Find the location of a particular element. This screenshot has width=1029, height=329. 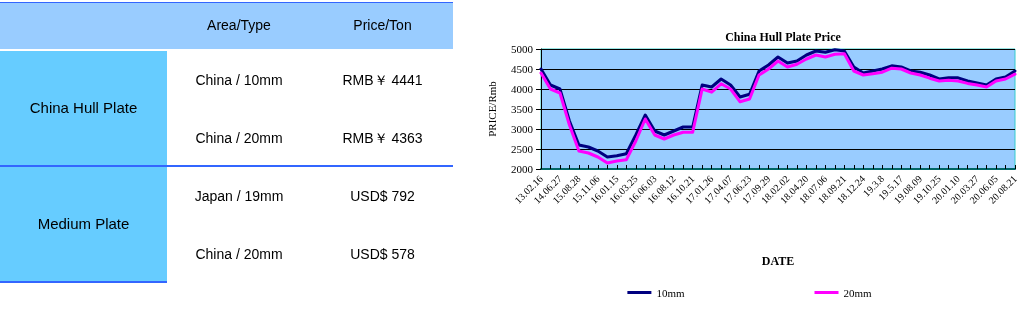

legend-label: 10mm is located at coordinates (670, 292).